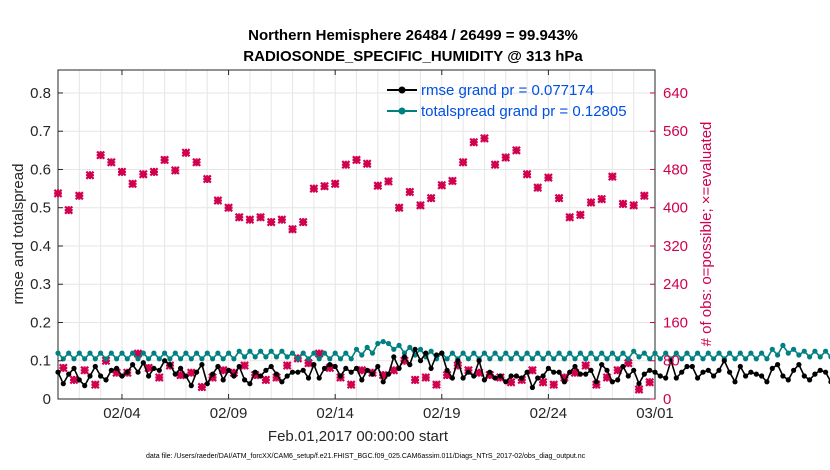 This screenshot has height=470, width=830. I want to click on y2-tick-label: 160, so click(675, 322).